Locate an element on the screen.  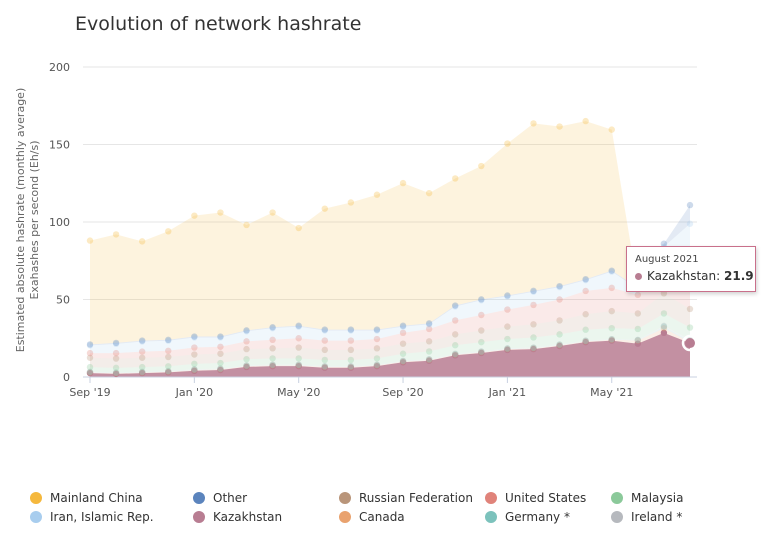
area-russian-federation is located at coordinates (390, 330).